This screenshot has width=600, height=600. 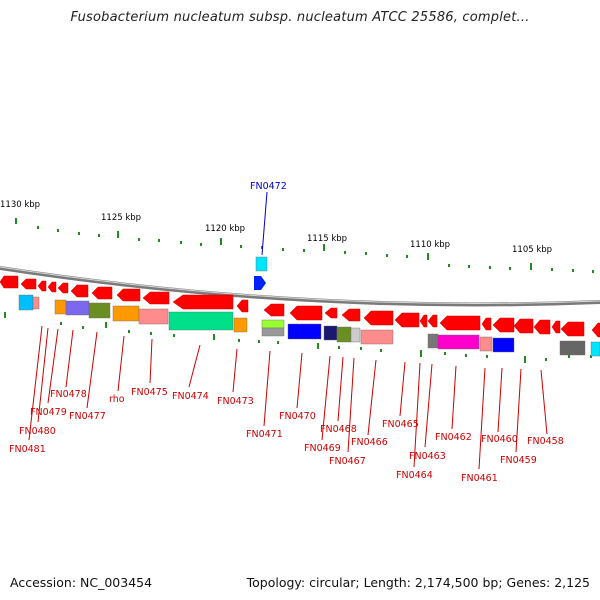 I want to click on gene-label: FN0460, so click(x=499, y=439).